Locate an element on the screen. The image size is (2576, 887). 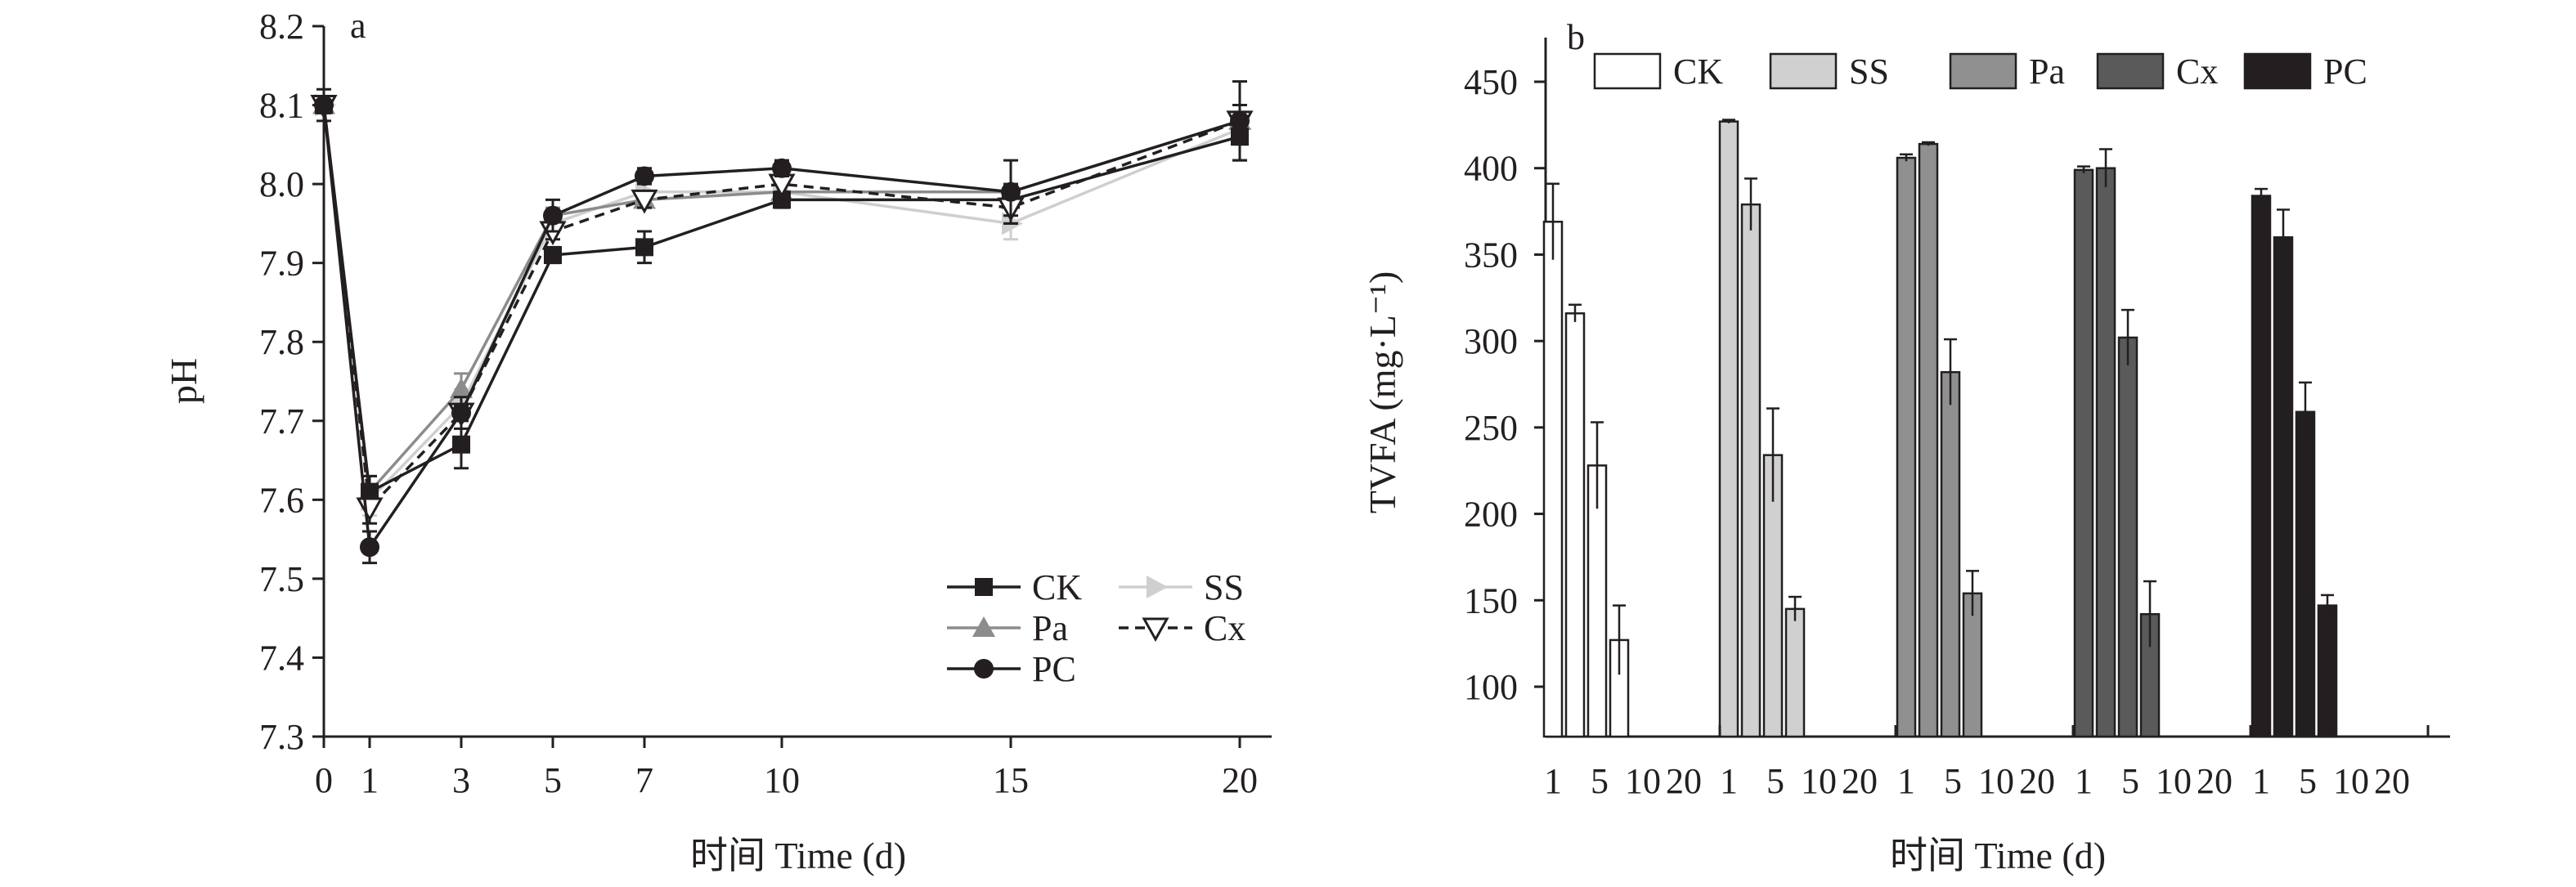
bar-group-cx is located at coordinates (2117, 443).